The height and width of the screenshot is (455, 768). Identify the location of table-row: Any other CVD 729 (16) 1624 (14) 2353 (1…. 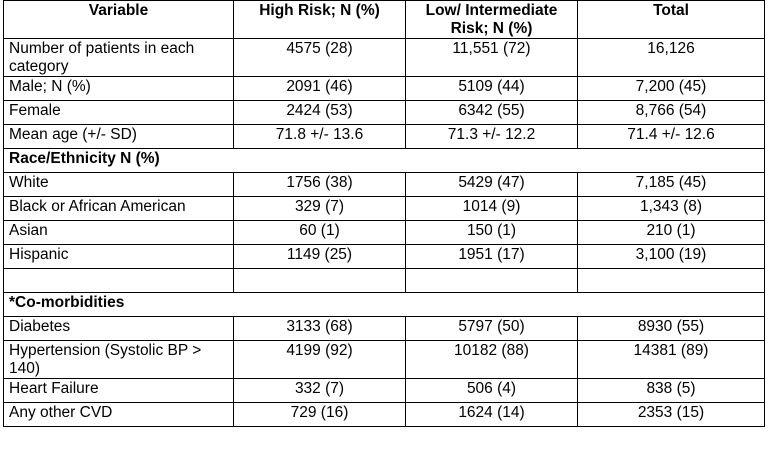
(384, 414).